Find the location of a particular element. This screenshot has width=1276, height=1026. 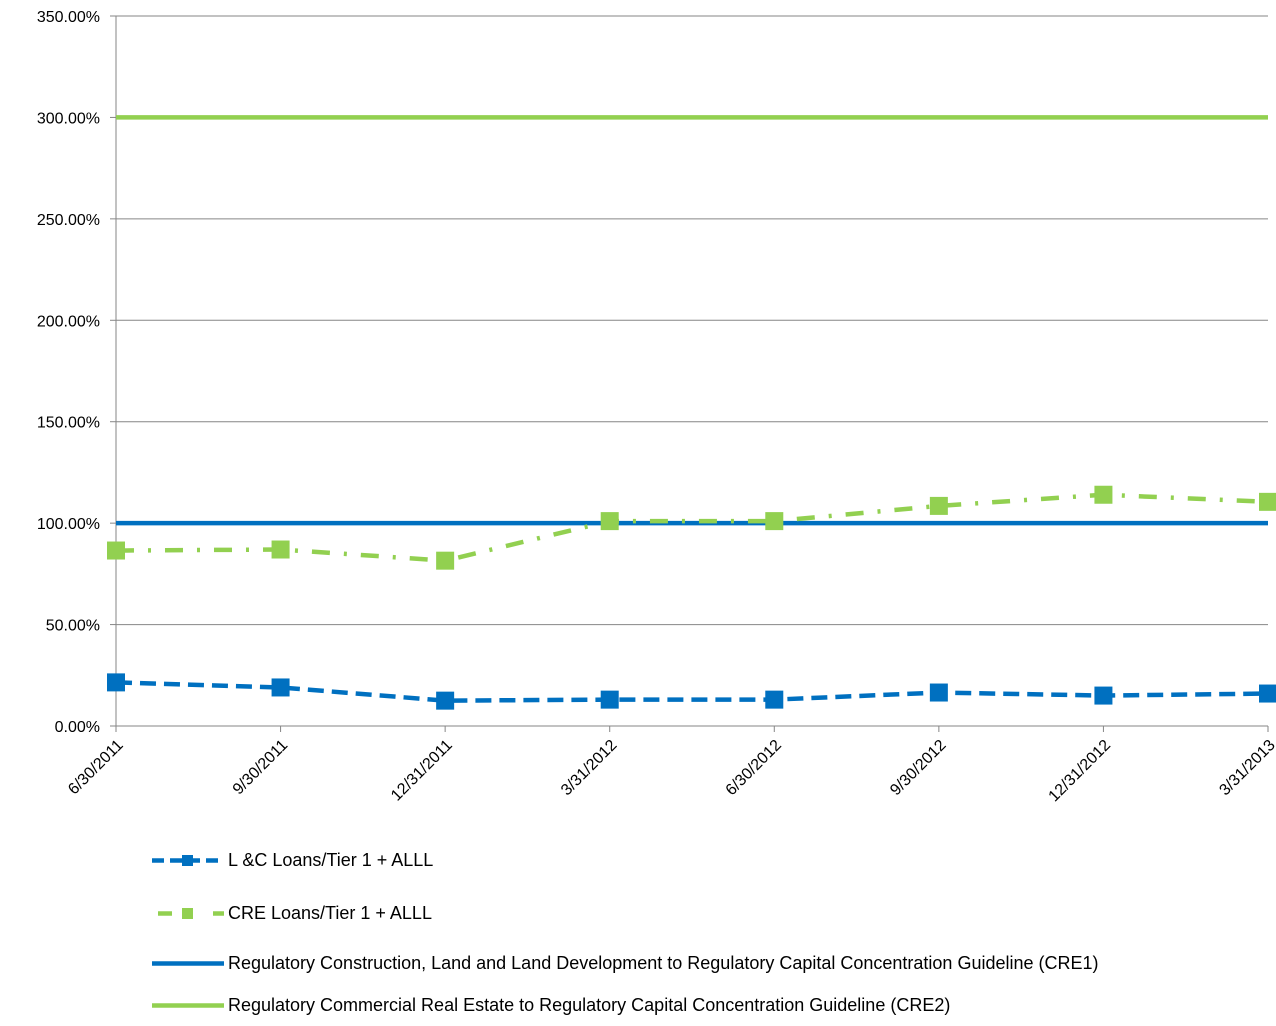

legend-swatch-lc-loans is located at coordinates (188, 860).